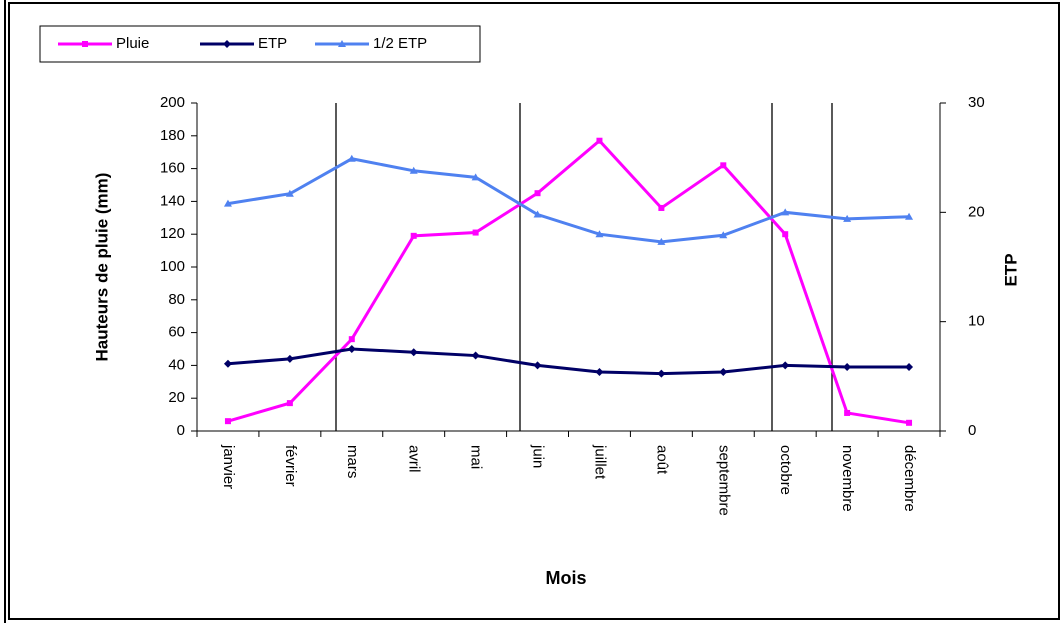 The image size is (1064, 623). I want to click on y-tick-label: 40, so click(176, 364).